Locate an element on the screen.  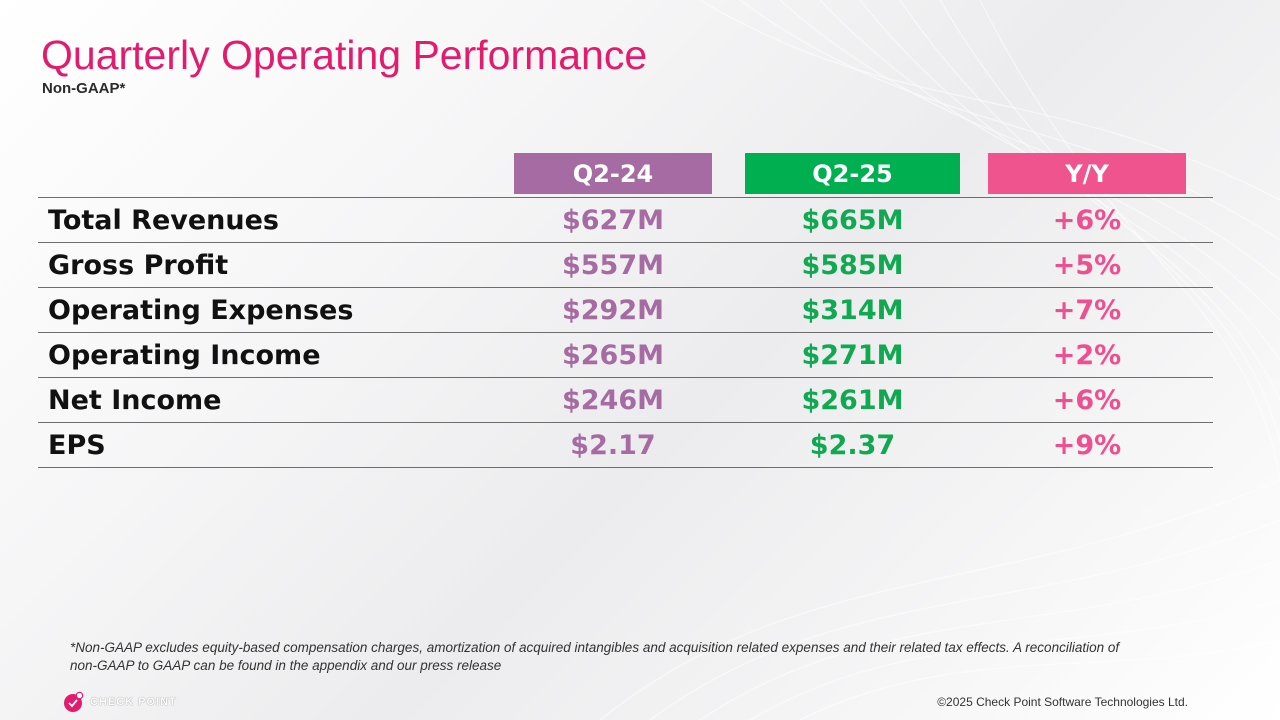
row-label: Net Income is located at coordinates (135, 400).